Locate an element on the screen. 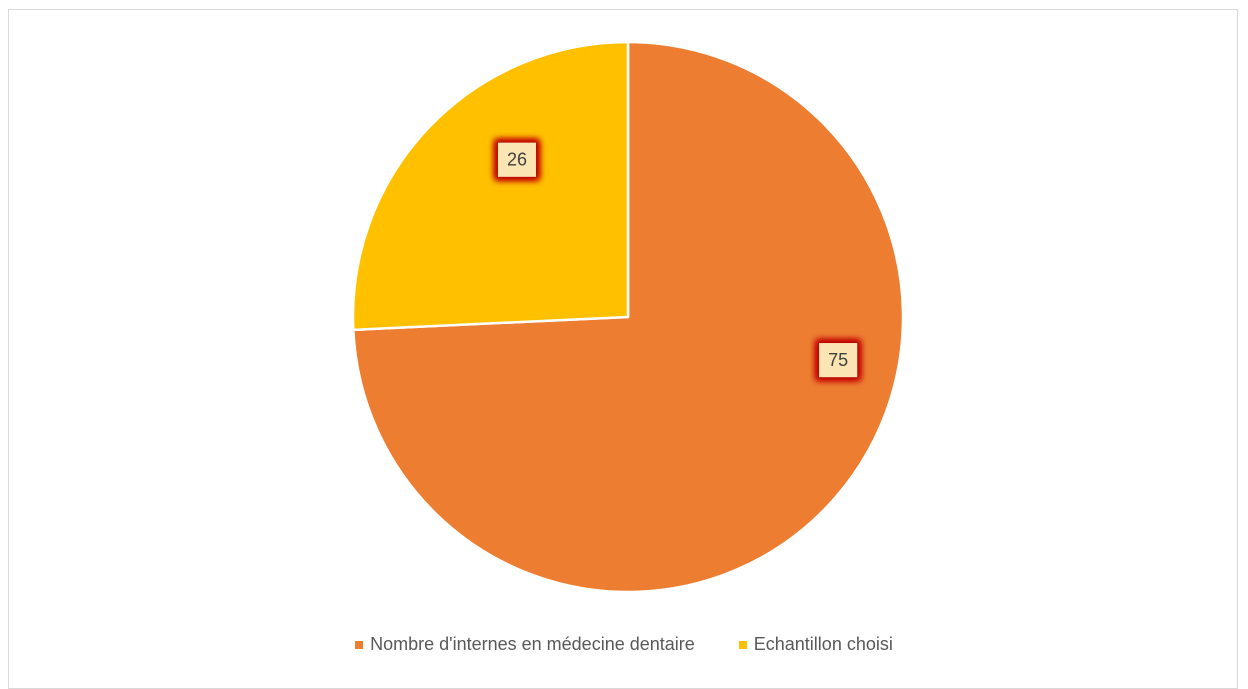  legend-swatch-internes is located at coordinates (359, 644).